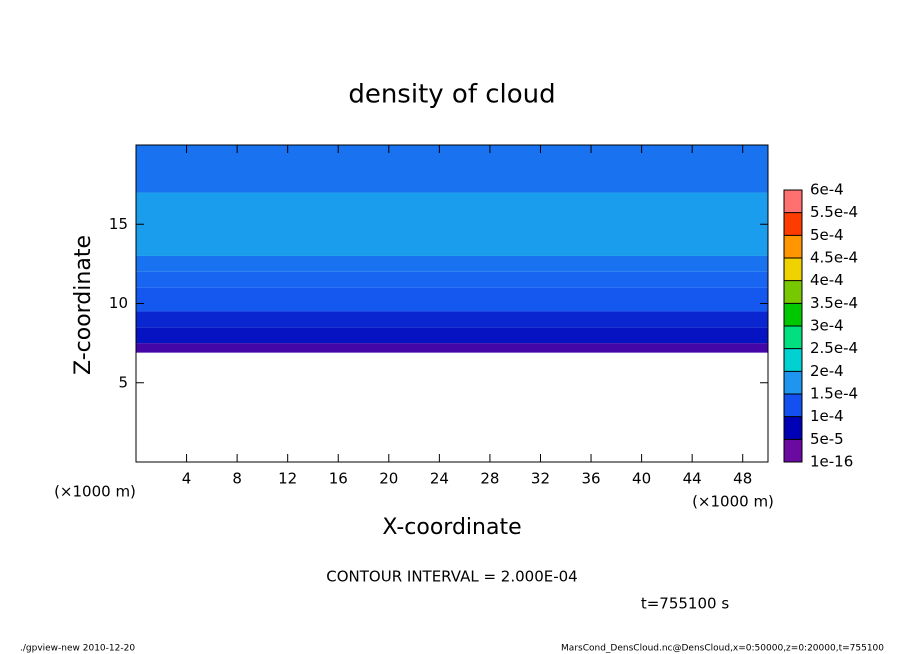 This screenshot has width=904, height=654. Describe the element at coordinates (641, 479) in the screenshot. I see `x-tick-label: 40` at that location.